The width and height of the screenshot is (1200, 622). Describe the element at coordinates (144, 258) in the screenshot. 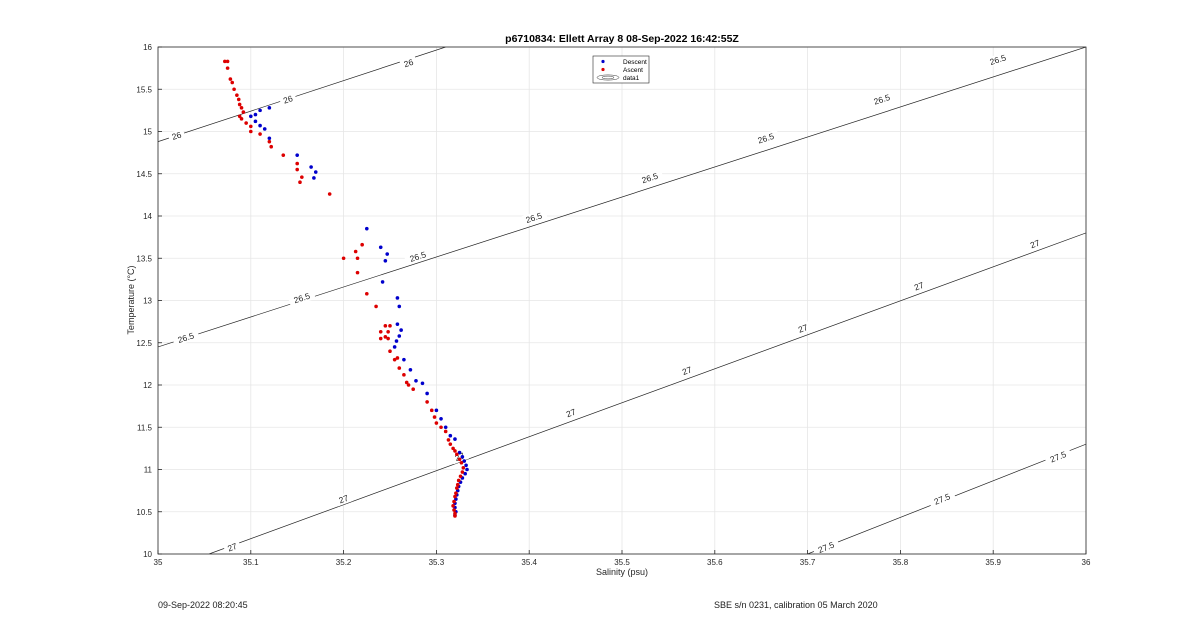

I see `y-tick-label: 13.5` at that location.